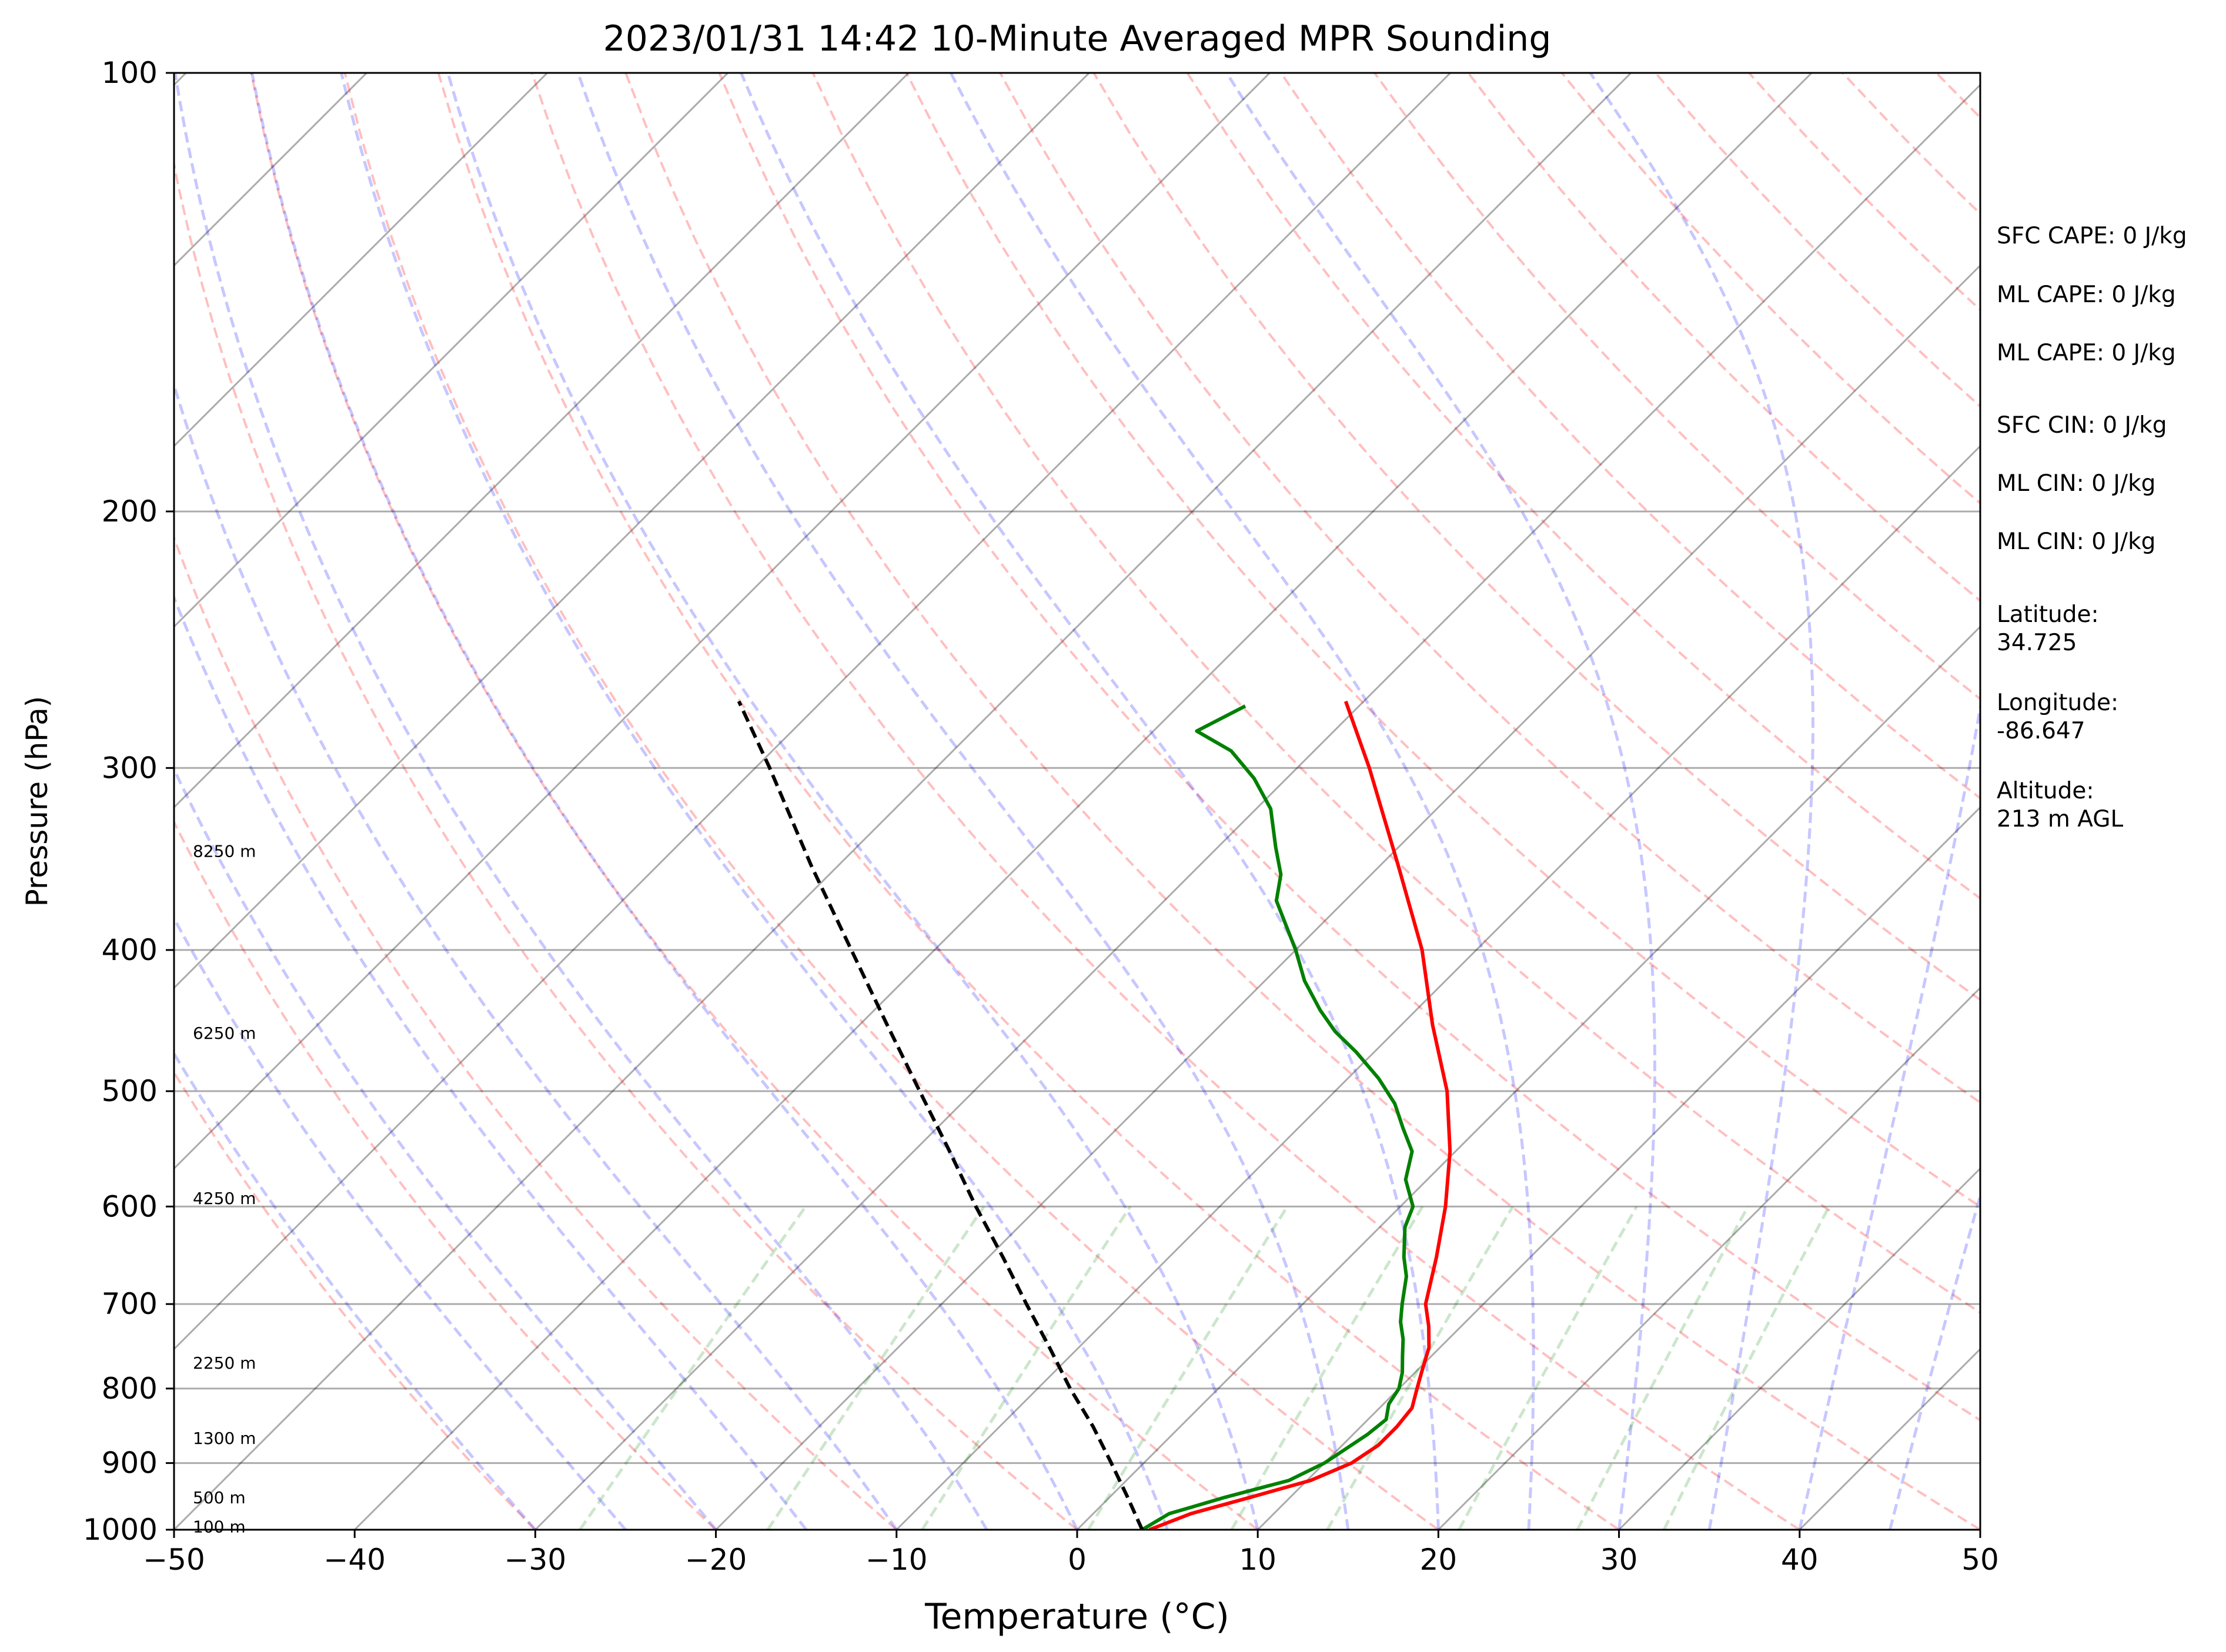 Image resolution: width=2226 pixels, height=1652 pixels. Describe the element at coordinates (2046, 791) in the screenshot. I see `altitude-label: Altitude:` at that location.